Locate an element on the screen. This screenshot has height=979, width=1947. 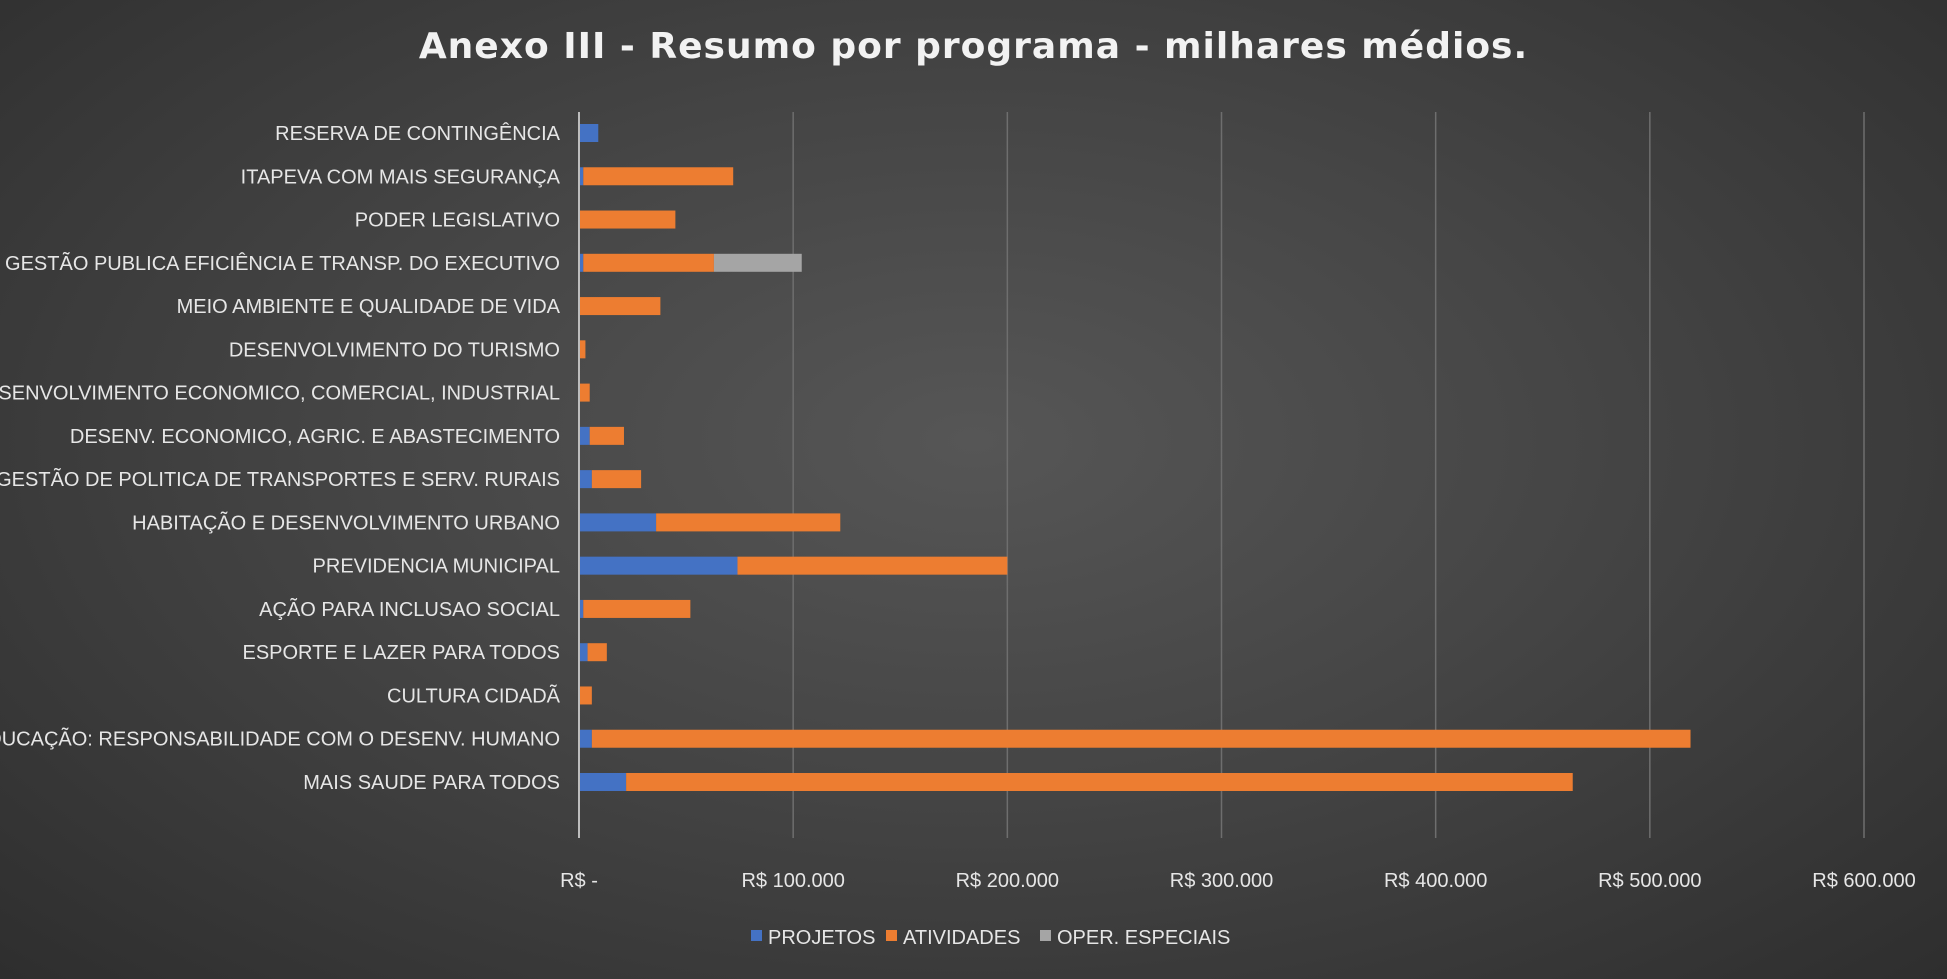
category-label: ESPORTE E LAZER PARA TODOS is located at coordinates (401, 653).